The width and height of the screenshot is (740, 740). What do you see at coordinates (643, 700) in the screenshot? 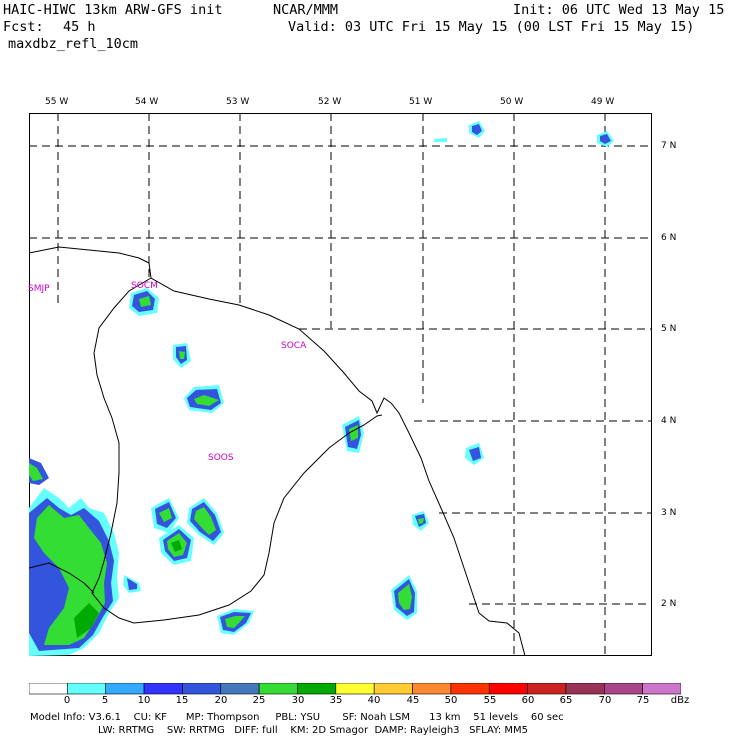
I see `colorbar-level: 75` at bounding box center [643, 700].